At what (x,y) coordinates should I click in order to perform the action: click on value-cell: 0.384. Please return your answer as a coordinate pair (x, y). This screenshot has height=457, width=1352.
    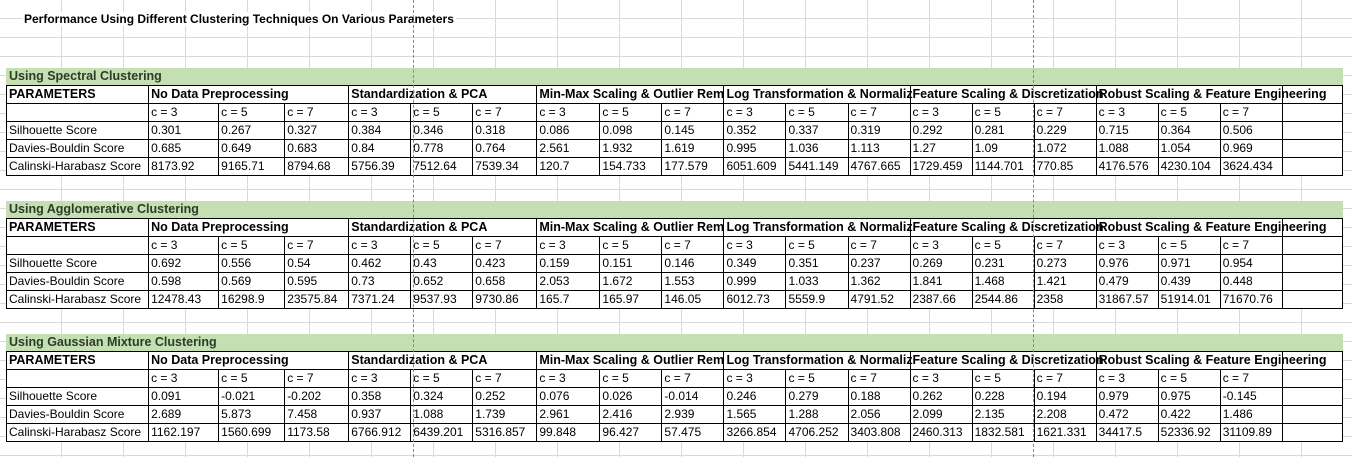
    Looking at the image, I should click on (380, 130).